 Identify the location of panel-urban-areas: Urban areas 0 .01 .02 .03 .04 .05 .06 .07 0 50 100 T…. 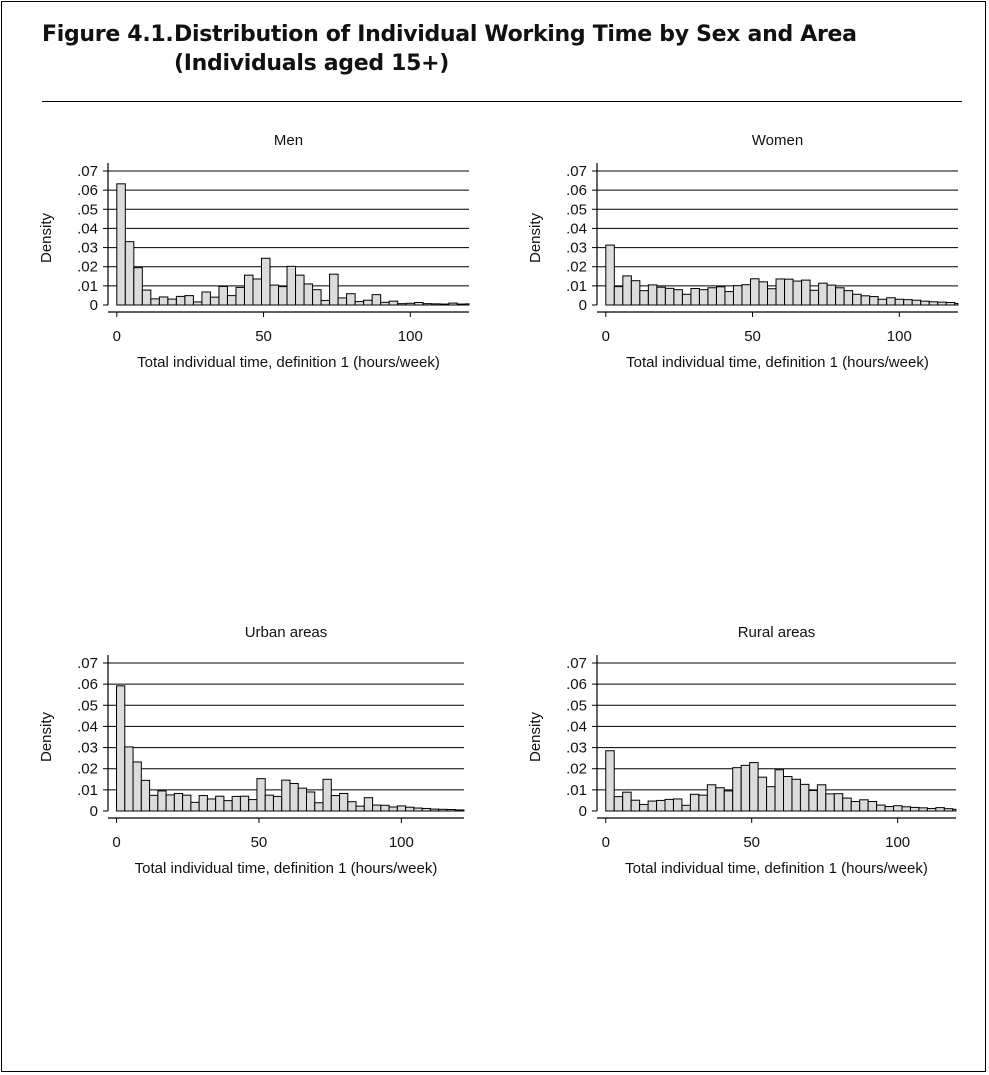
(251, 750).